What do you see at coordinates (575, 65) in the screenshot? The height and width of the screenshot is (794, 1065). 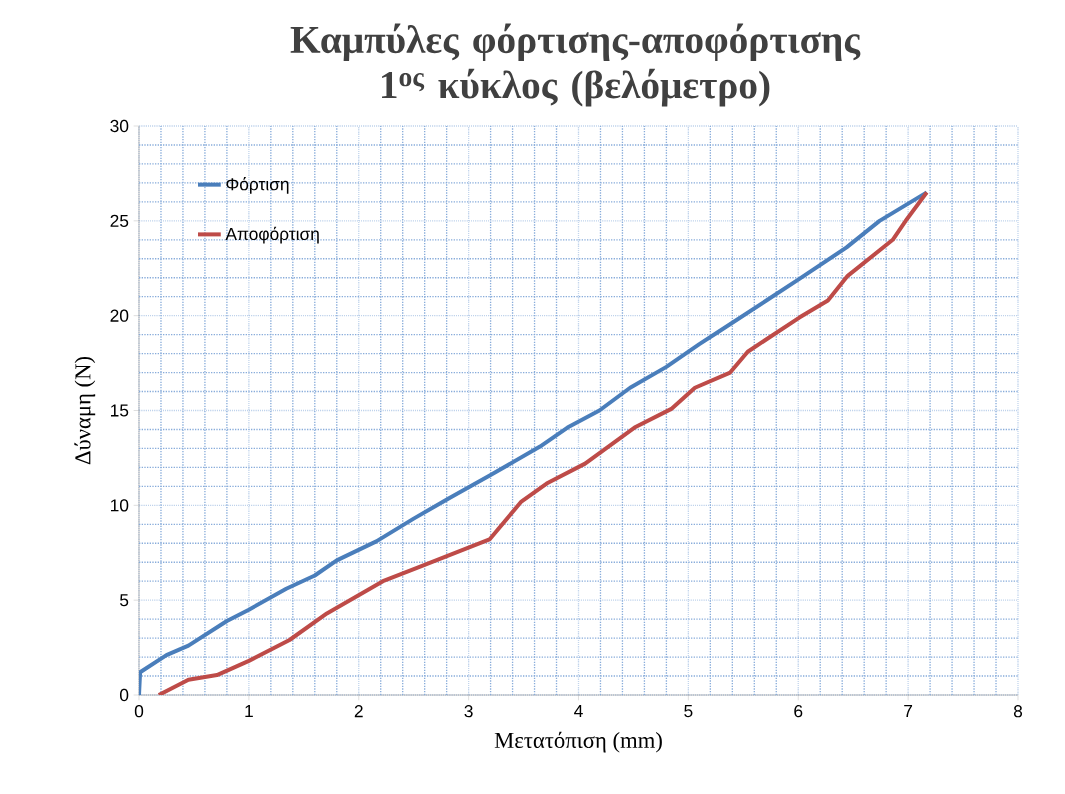 I see `chart-title: Καμπύλες φόρτισης-αποφόρτισης 1$^{ος}$ κύκλος (βελόμετρο)` at bounding box center [575, 65].